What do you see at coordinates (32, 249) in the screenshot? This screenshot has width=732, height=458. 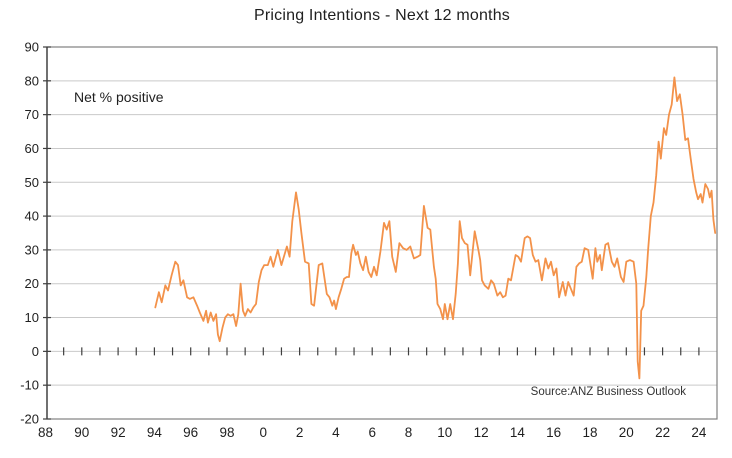 I see `y-axis-label-30: 30` at bounding box center [32, 249].